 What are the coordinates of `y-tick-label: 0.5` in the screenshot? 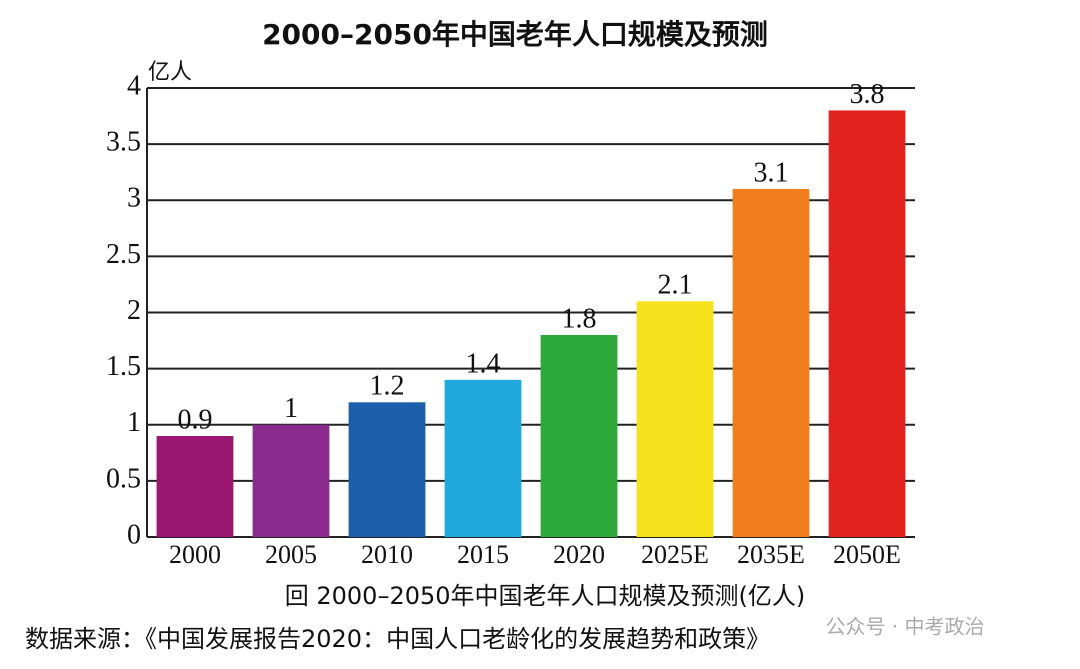 It's located at (123, 478).